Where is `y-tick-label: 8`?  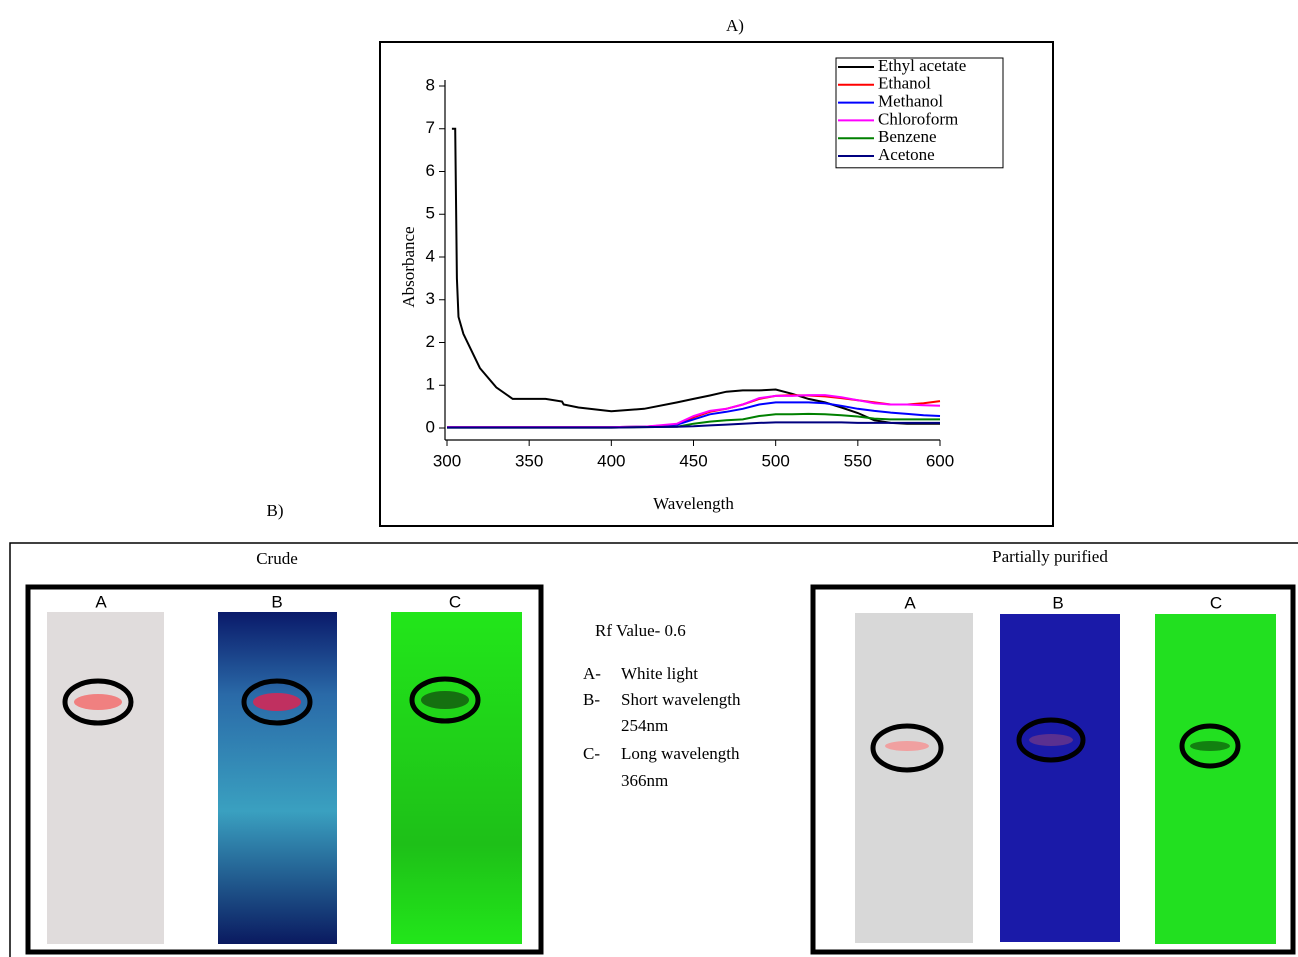
y-tick-label: 8 is located at coordinates (430, 84).